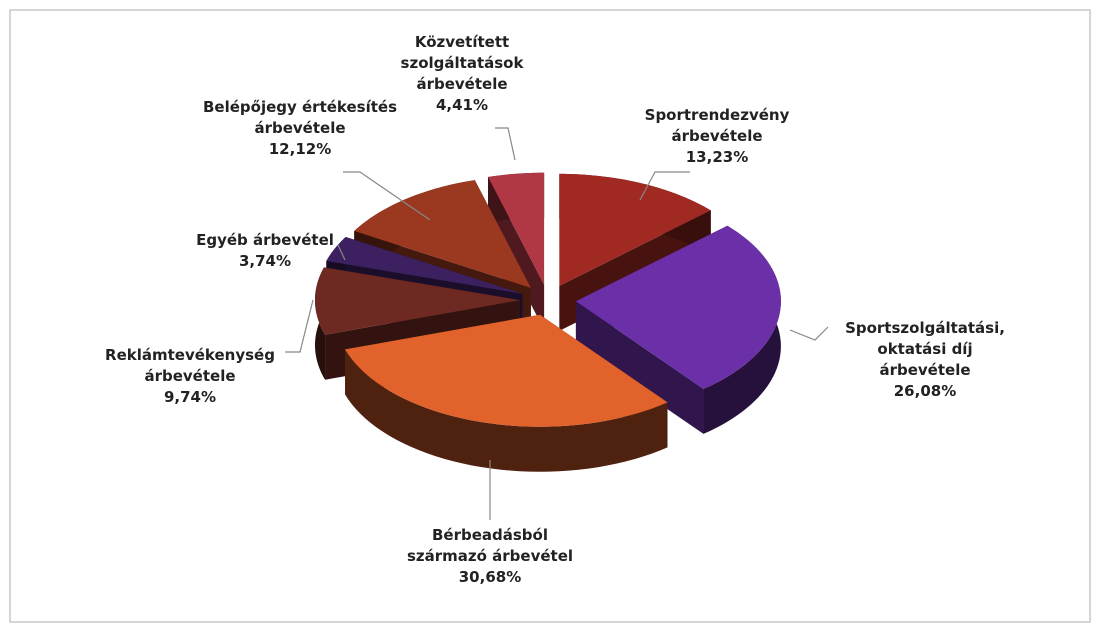 This screenshot has width=1102, height=632. Describe the element at coordinates (265, 240) in the screenshot. I see `category-label: Egyéb árbevétel` at that location.